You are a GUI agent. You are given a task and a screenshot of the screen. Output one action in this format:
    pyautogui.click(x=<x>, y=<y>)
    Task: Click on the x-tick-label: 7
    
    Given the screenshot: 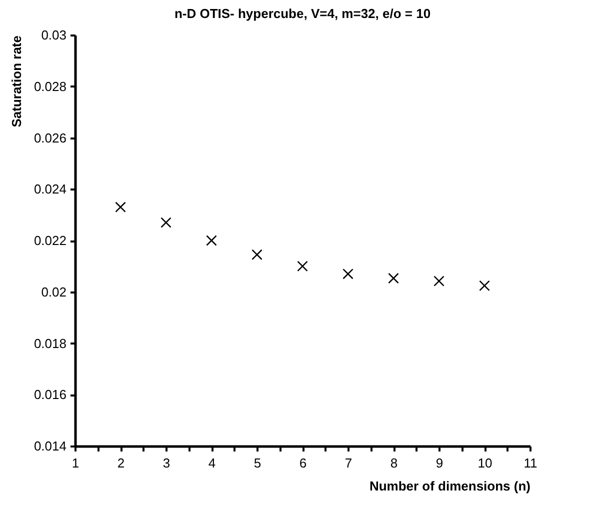 What is the action you would take?
    pyautogui.click(x=348, y=463)
    